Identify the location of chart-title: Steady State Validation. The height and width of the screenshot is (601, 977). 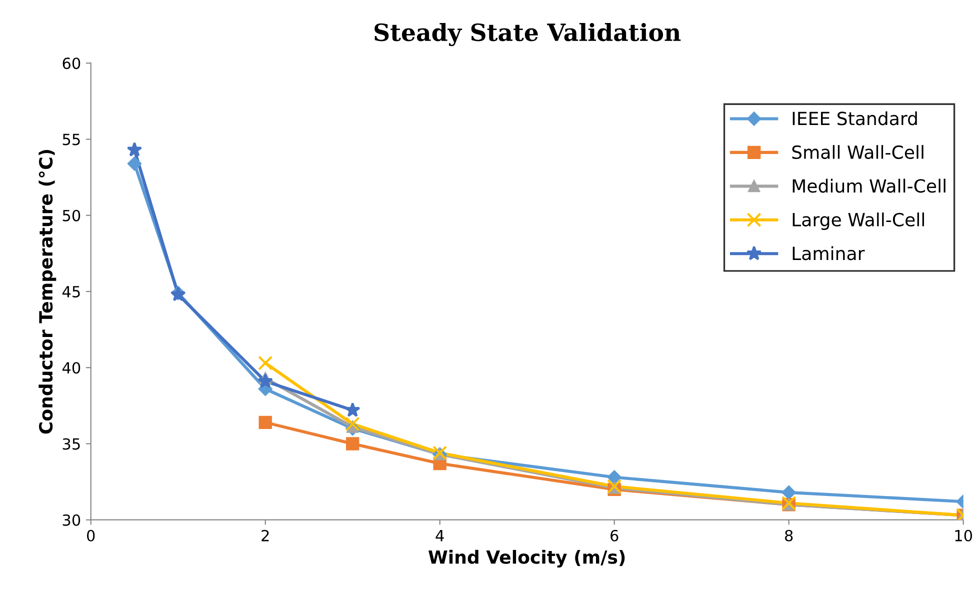
(527, 34).